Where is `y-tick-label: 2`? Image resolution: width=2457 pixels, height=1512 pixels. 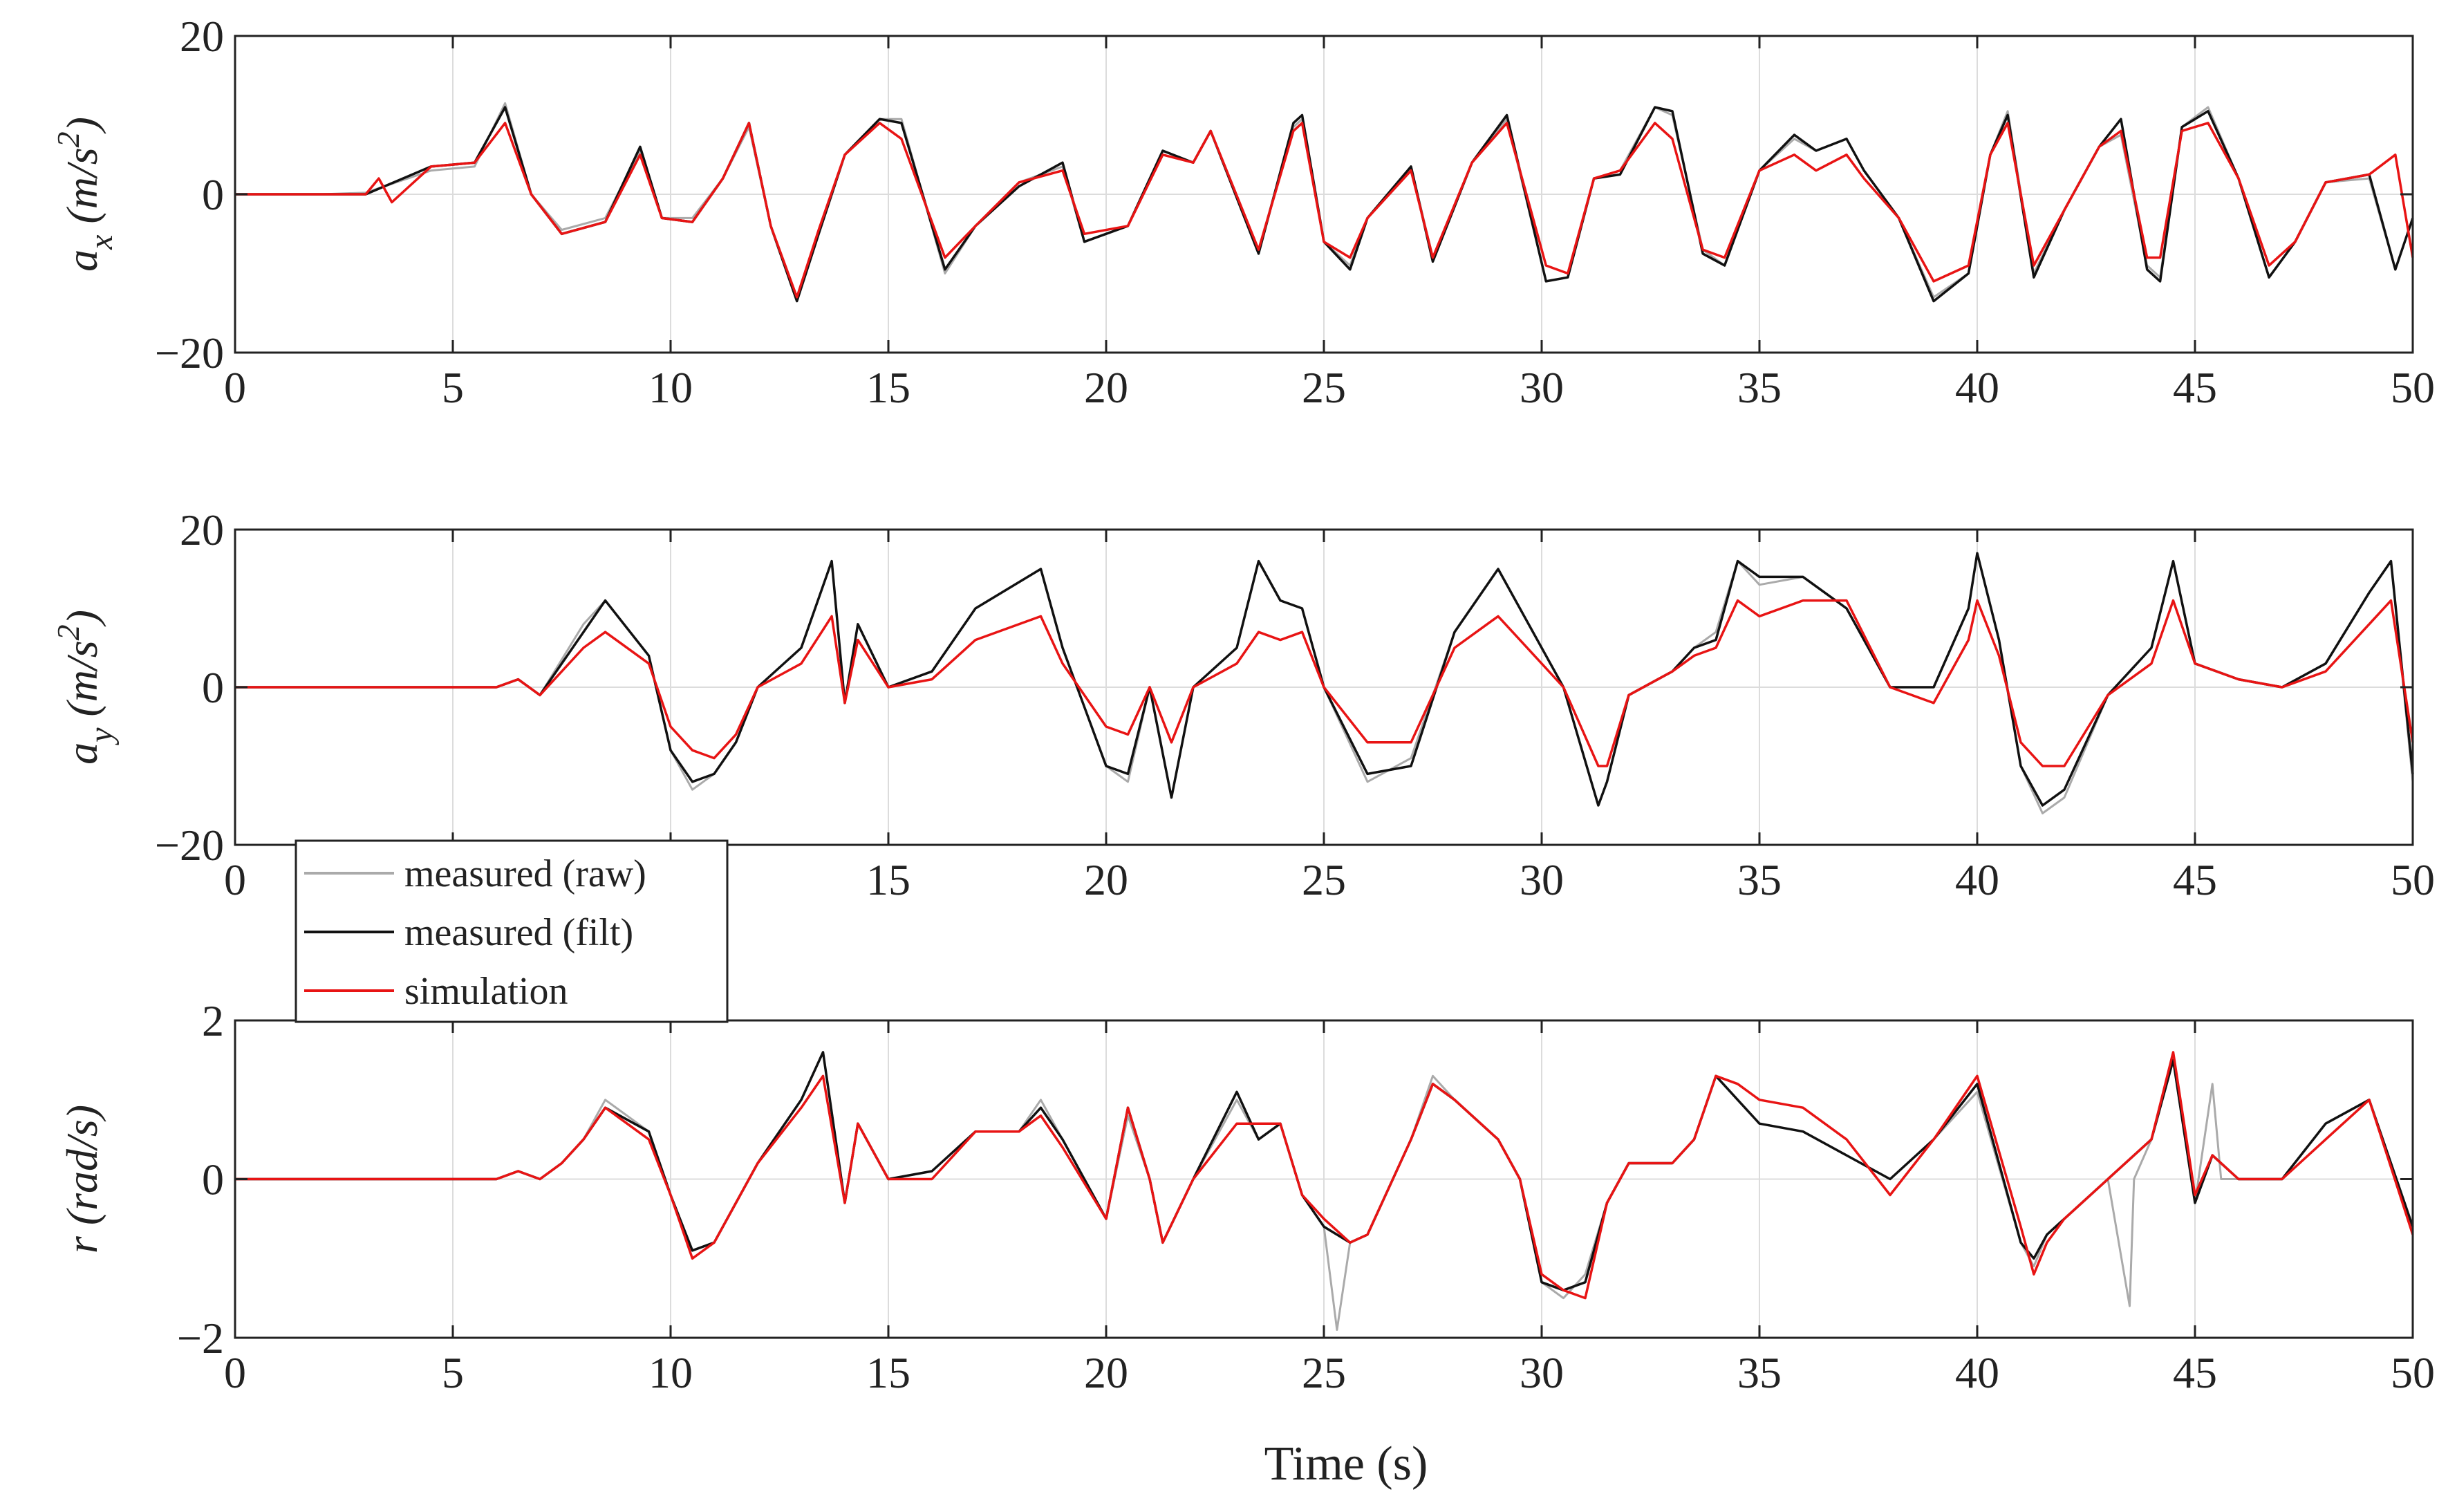 y-tick-label: 2 is located at coordinates (213, 1020).